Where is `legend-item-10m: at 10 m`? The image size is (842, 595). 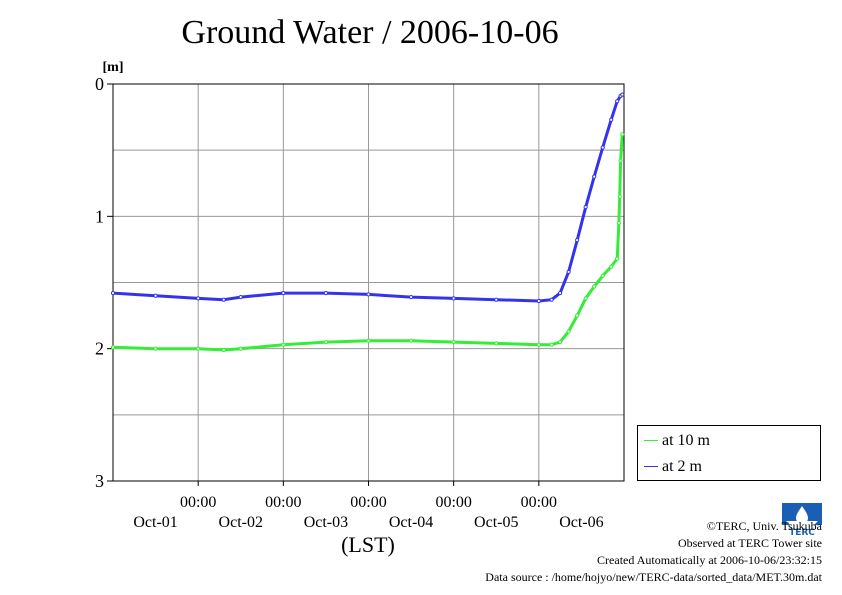
legend-item-10m: at 10 m is located at coordinates (677, 441).